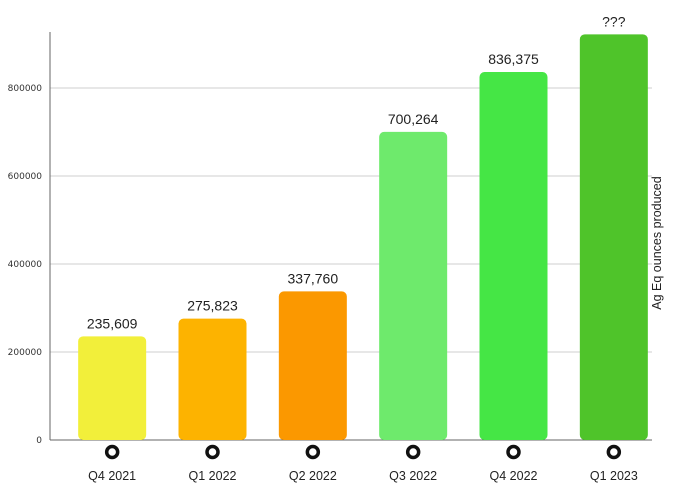 The height and width of the screenshot is (504, 680). What do you see at coordinates (514, 476) in the screenshot?
I see `category-label: Q4 2022` at bounding box center [514, 476].